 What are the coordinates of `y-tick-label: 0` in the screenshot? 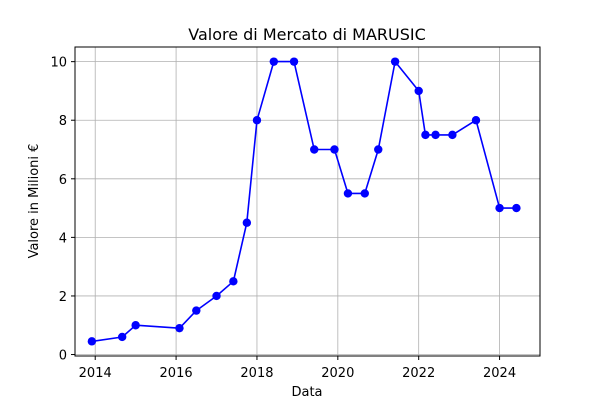 It's located at (63, 356).